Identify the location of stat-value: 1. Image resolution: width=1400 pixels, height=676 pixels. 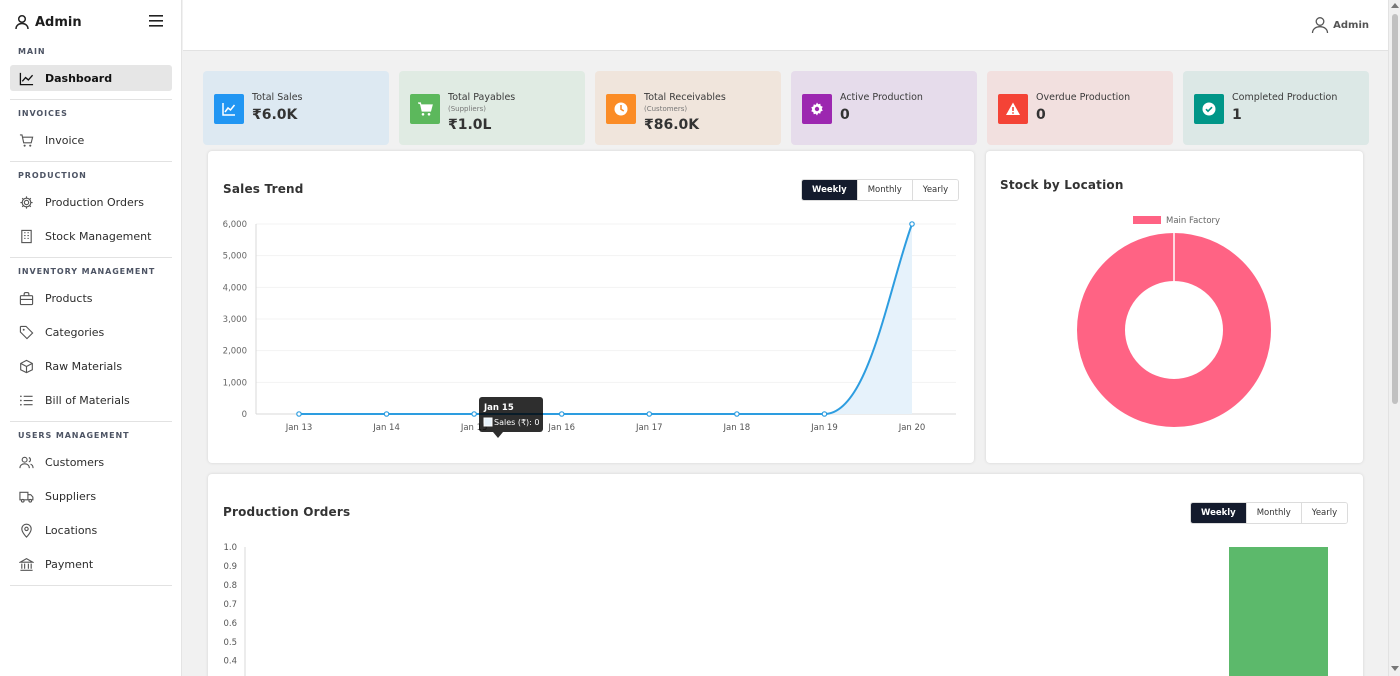
(1237, 115).